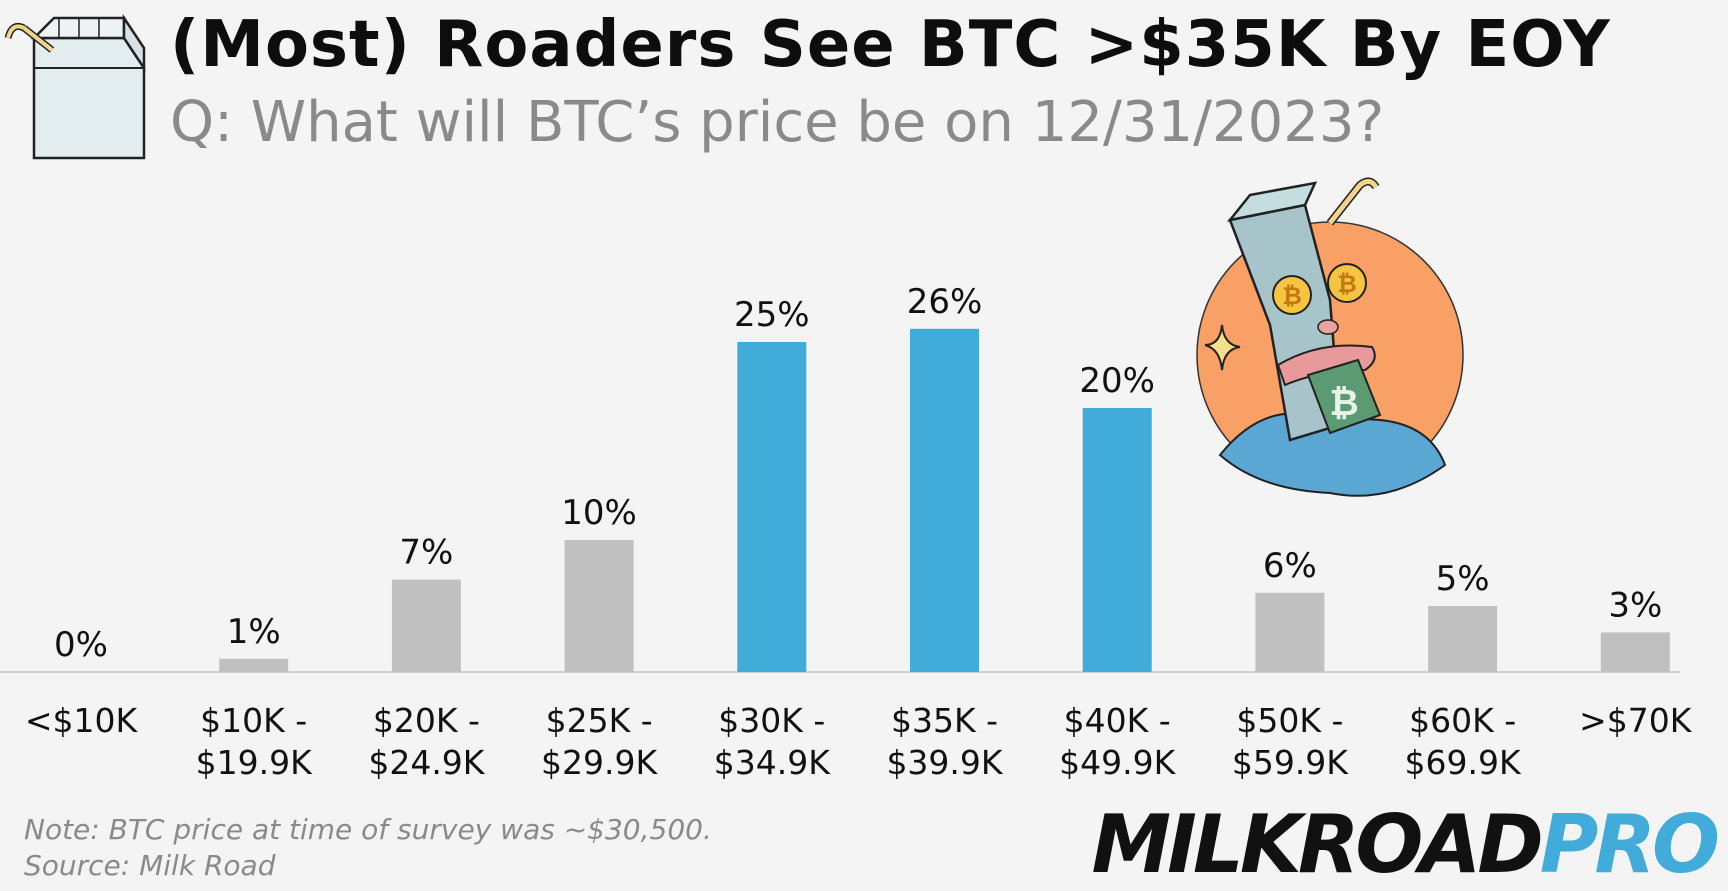 This screenshot has height=891, width=1728. Describe the element at coordinates (1117, 720) in the screenshot. I see `category-label: $40K -` at that location.